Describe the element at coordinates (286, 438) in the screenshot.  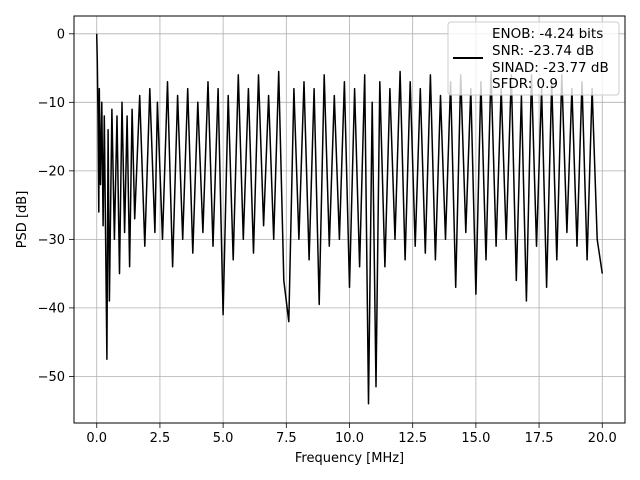
I see `x-tick-label: 7.5` at that location.